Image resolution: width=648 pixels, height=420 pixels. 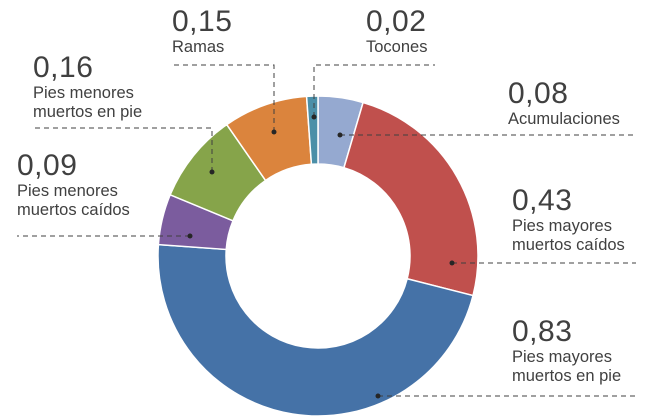 I want to click on label-pies-menores-caidos: 0,09 Pies menores muertos caídos, so click(x=82, y=185).